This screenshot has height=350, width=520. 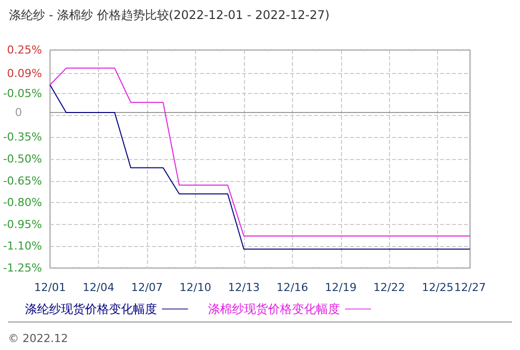 What do you see at coordinates (274, 309) in the screenshot?
I see `legend-label: 涤棉纱现货价格变化幅度` at bounding box center [274, 309].